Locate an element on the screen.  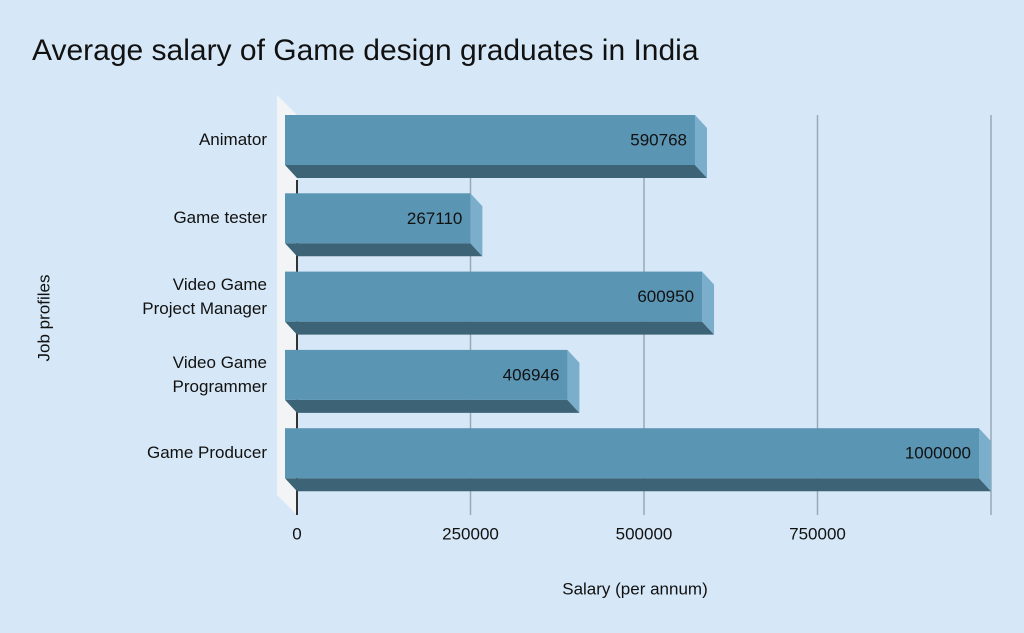
x-tick-label: 750000 is located at coordinates (817, 533).